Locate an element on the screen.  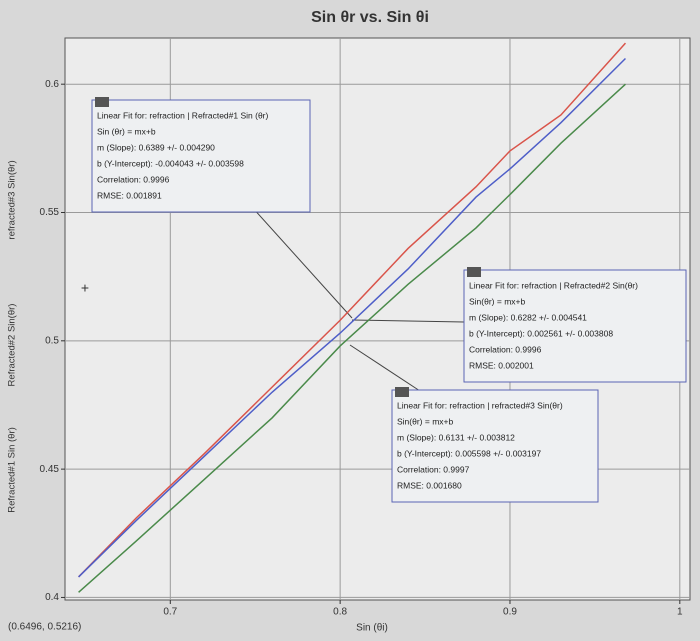
leader-lines is located at coordinates (358, 299).